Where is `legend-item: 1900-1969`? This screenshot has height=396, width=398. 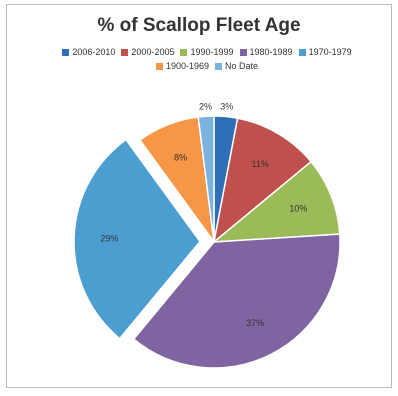
legend-item: 1900-1969 is located at coordinates (182, 66).